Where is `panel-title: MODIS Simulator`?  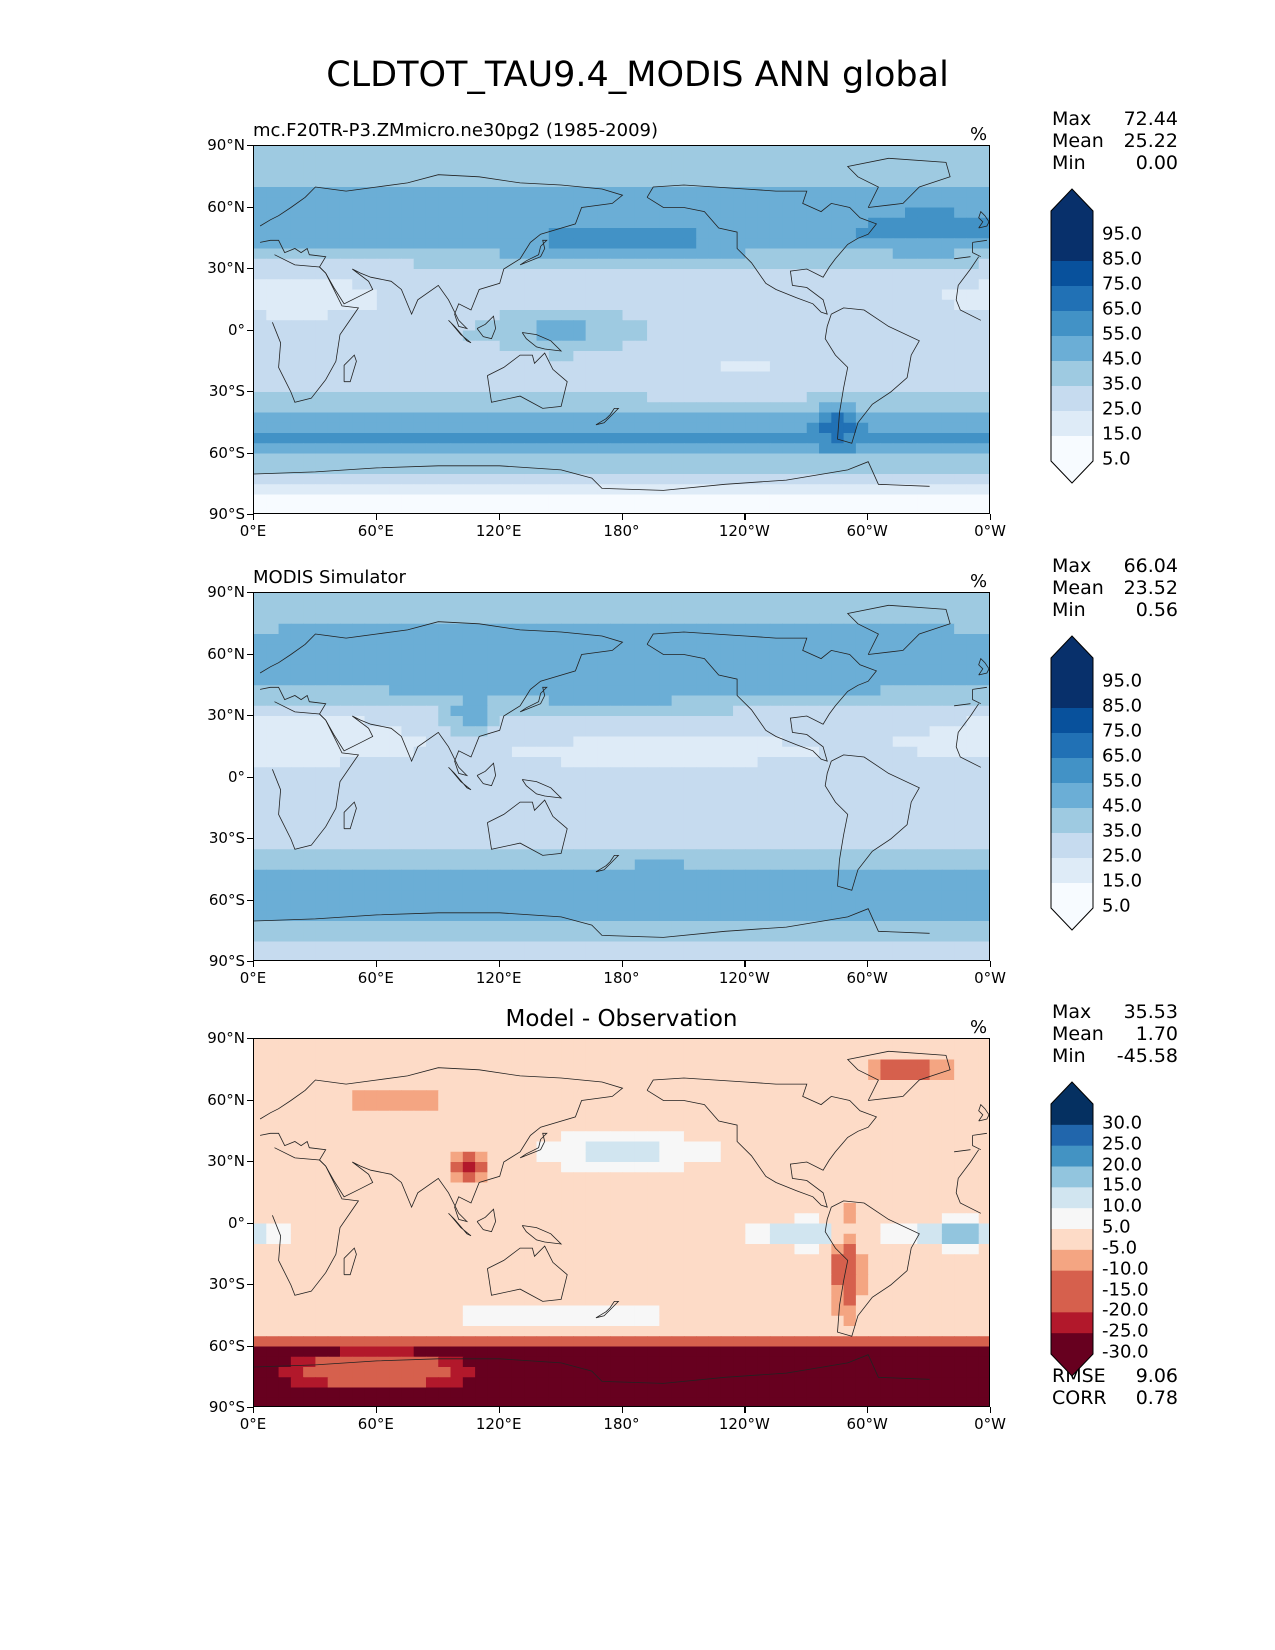 panel-title: MODIS Simulator is located at coordinates (329, 577).